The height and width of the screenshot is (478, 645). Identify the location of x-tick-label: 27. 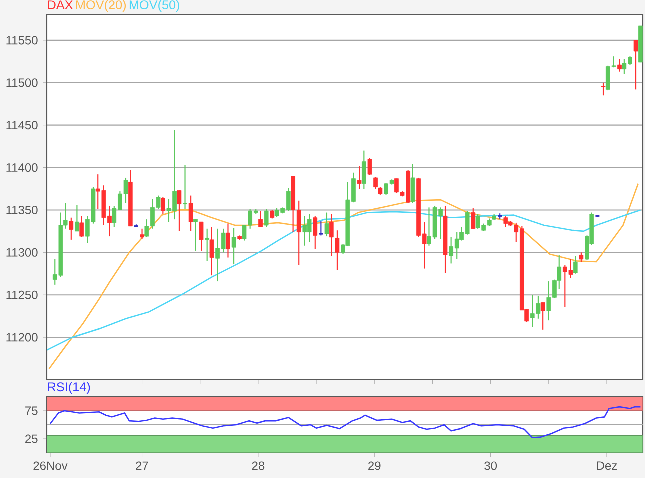
(142, 466).